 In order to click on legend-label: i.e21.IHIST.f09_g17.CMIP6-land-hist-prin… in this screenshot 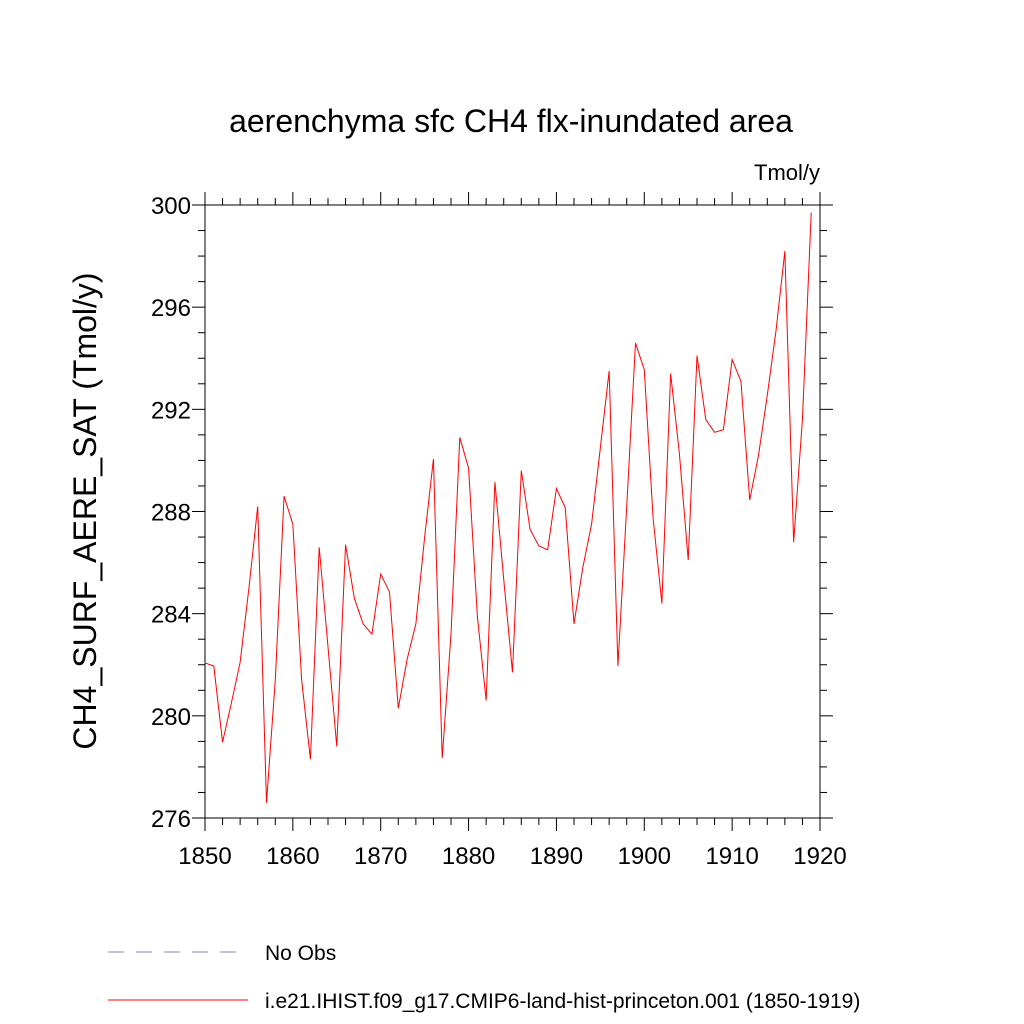, I will do `click(562, 1001)`.